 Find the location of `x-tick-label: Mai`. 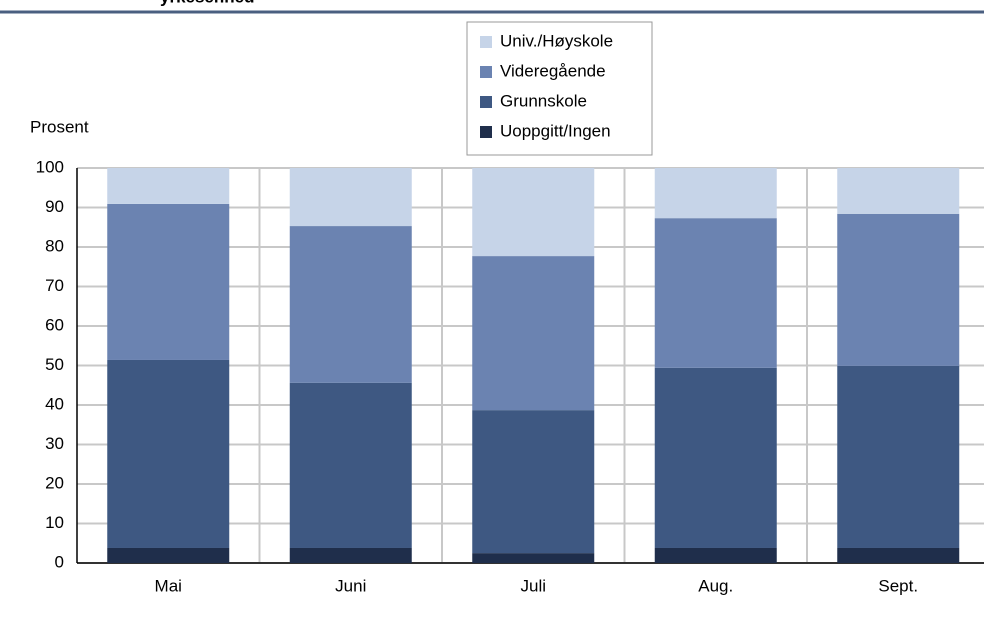

x-tick-label: Mai is located at coordinates (168, 585).